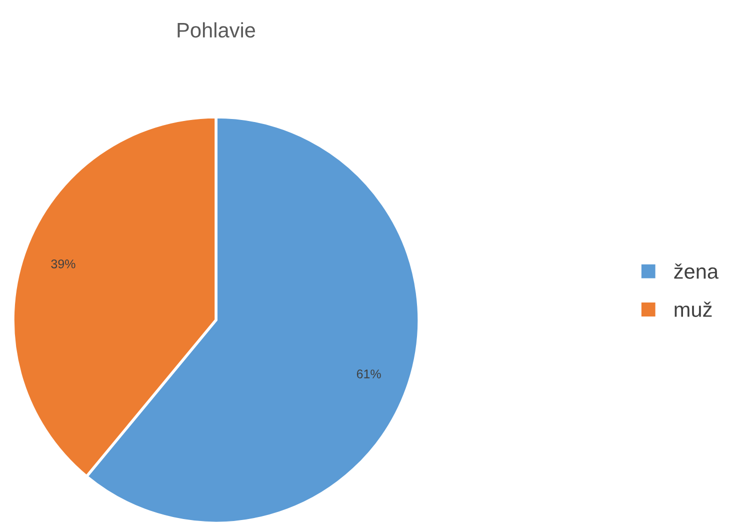 This screenshot has width=741, height=522. I want to click on data-label: 39%, so click(63, 263).